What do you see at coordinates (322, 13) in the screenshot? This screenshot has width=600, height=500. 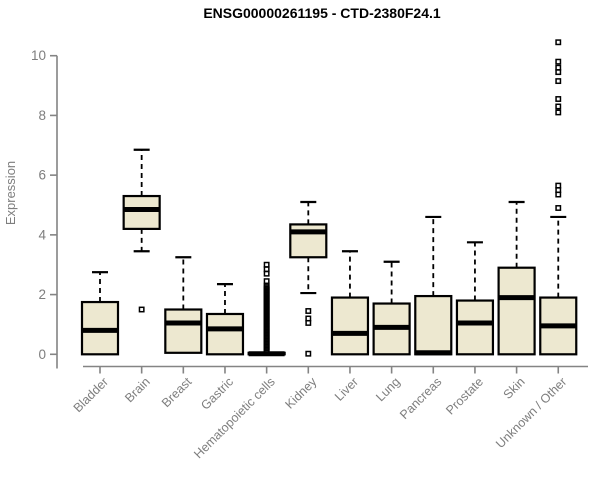 I see `chart-title: ENSG00000261195 - CTD-2380F24.1` at bounding box center [322, 13].